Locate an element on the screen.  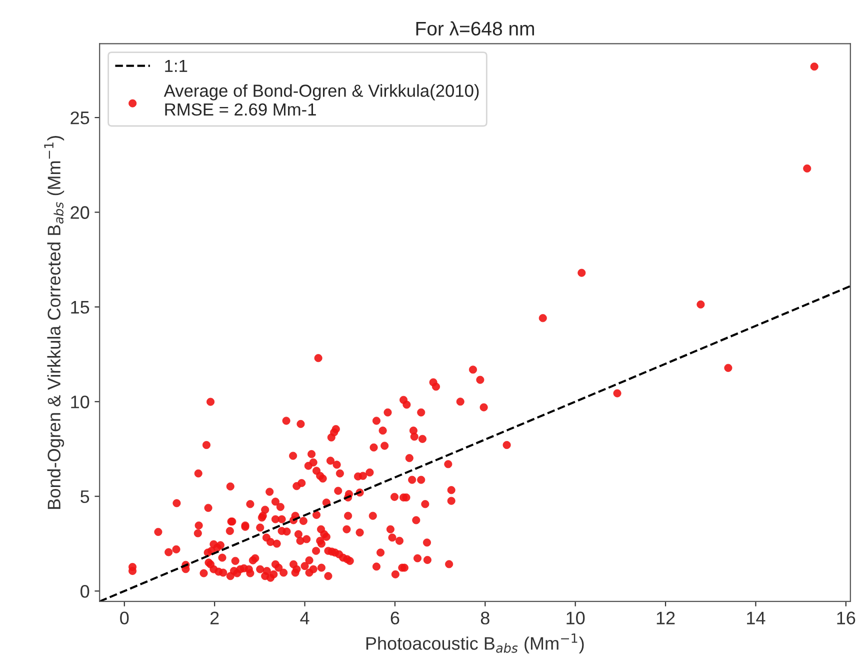
x-tick-label: 16 is located at coordinates (846, 618).